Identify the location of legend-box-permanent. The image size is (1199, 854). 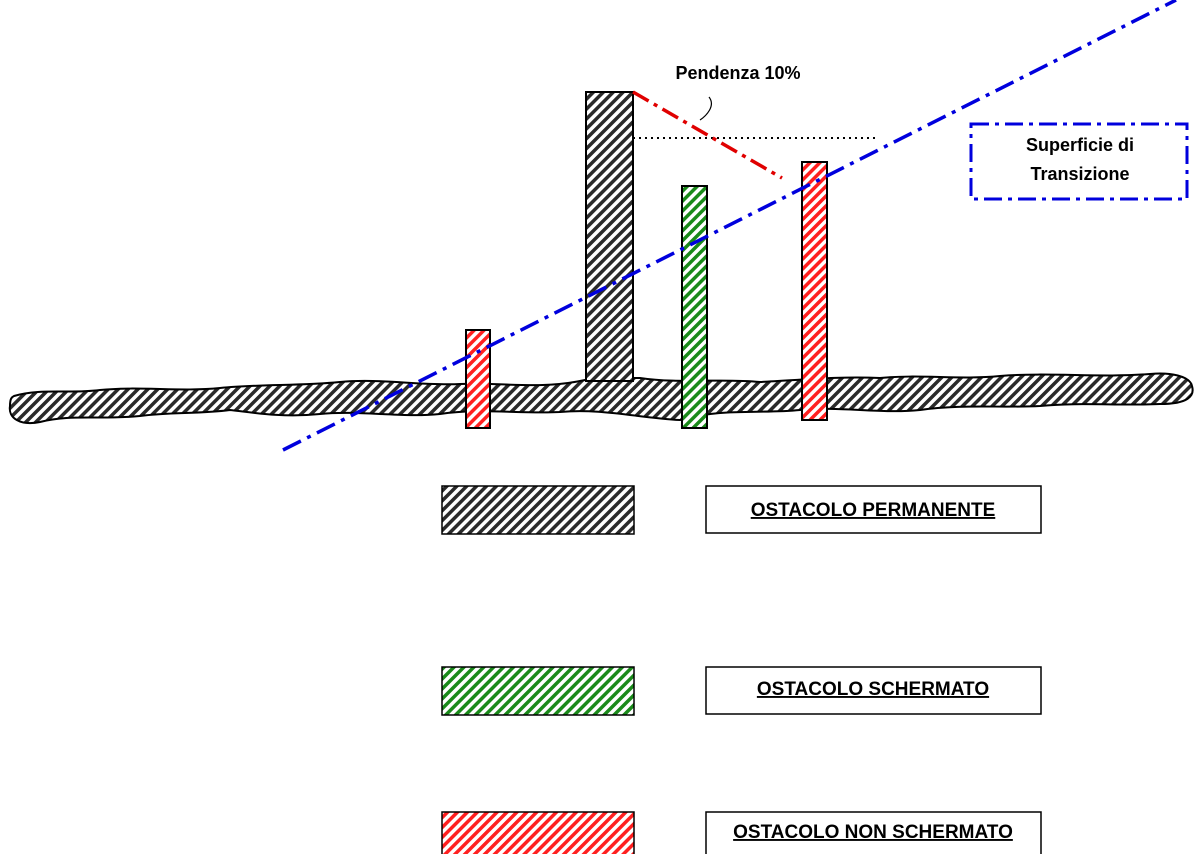
(873, 509).